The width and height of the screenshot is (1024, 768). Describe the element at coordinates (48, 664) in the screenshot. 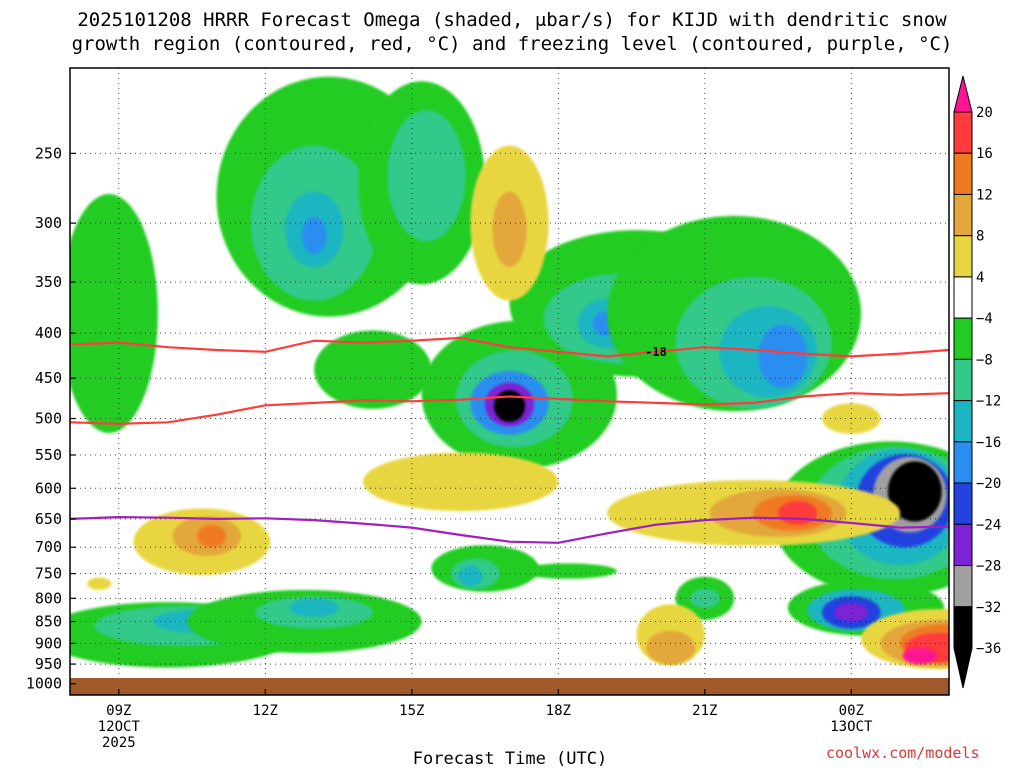

I see `y-tick-label-950: 950` at that location.